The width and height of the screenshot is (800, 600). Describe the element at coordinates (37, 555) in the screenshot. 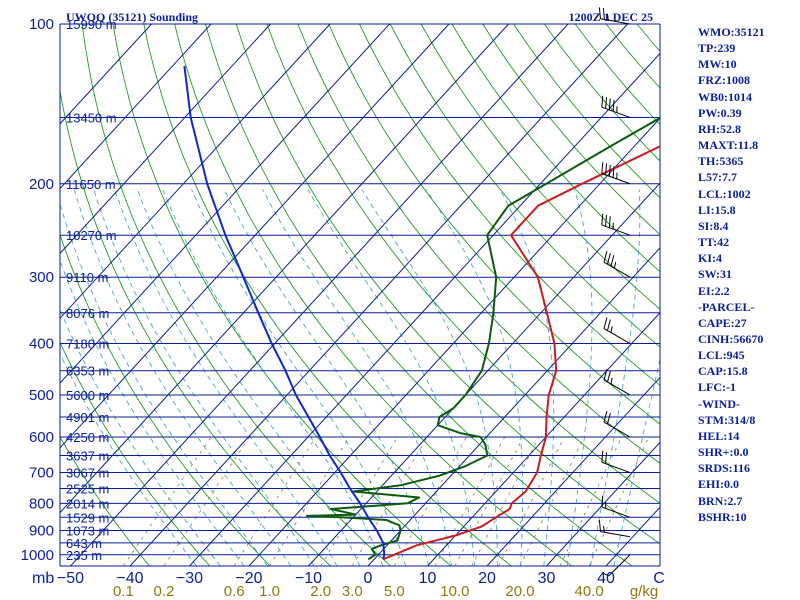

I see `pressure-label: 1000` at that location.